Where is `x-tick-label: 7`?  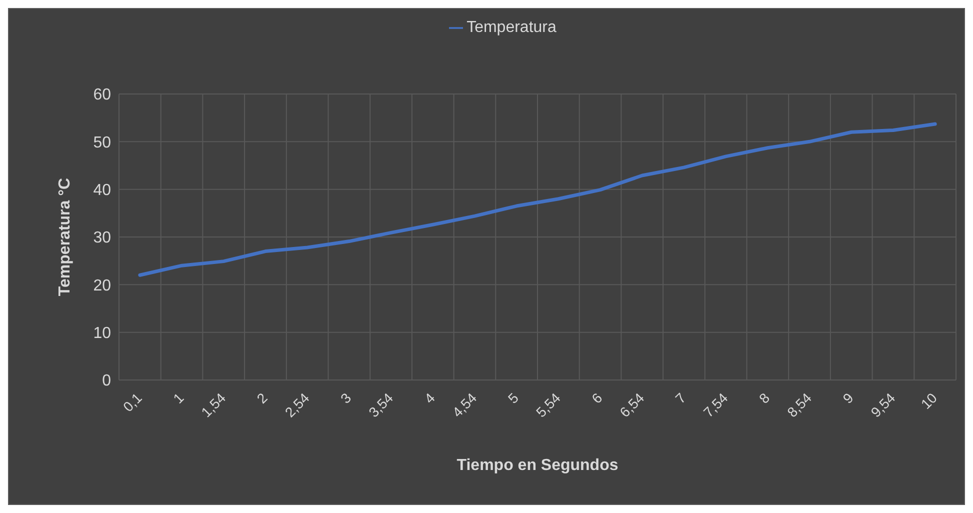
x-tick-label: 7 is located at coordinates (681, 397).